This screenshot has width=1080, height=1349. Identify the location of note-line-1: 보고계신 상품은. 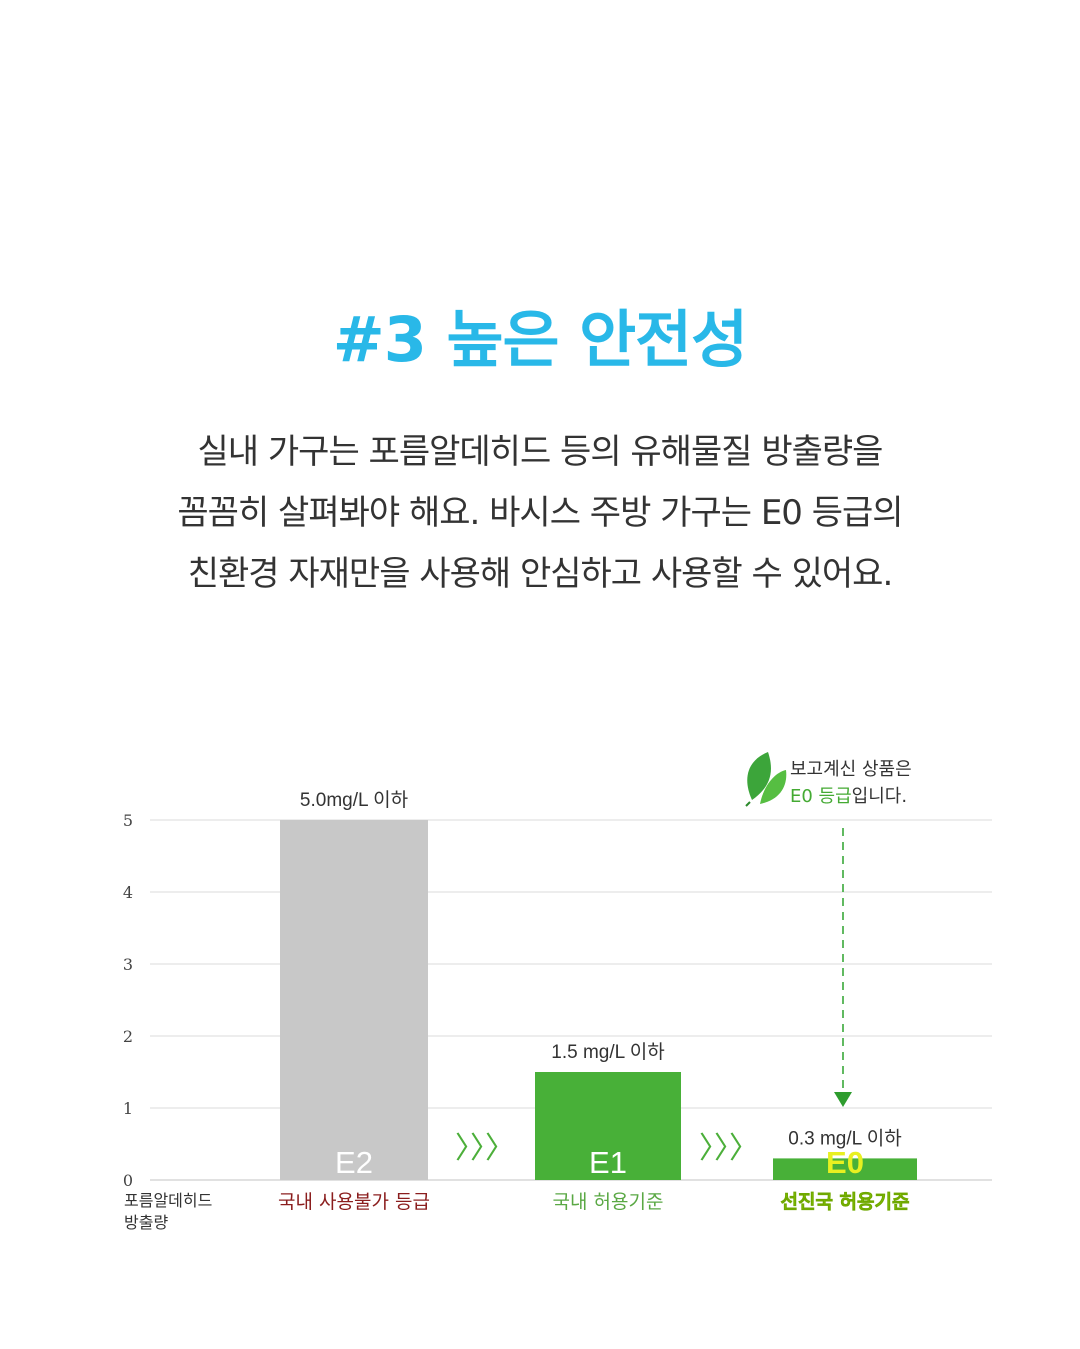
(851, 769).